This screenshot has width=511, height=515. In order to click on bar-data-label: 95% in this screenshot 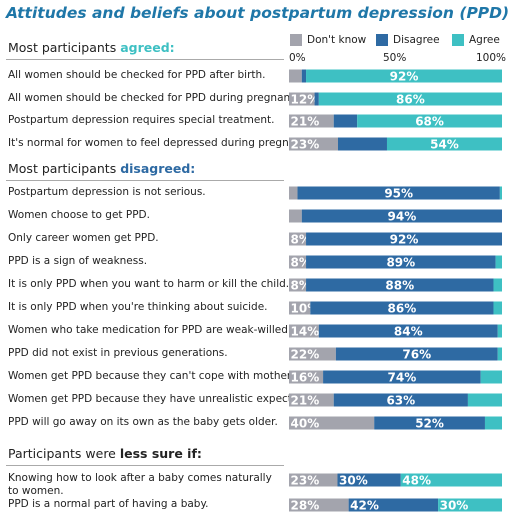, I will do `click(398, 194)`.